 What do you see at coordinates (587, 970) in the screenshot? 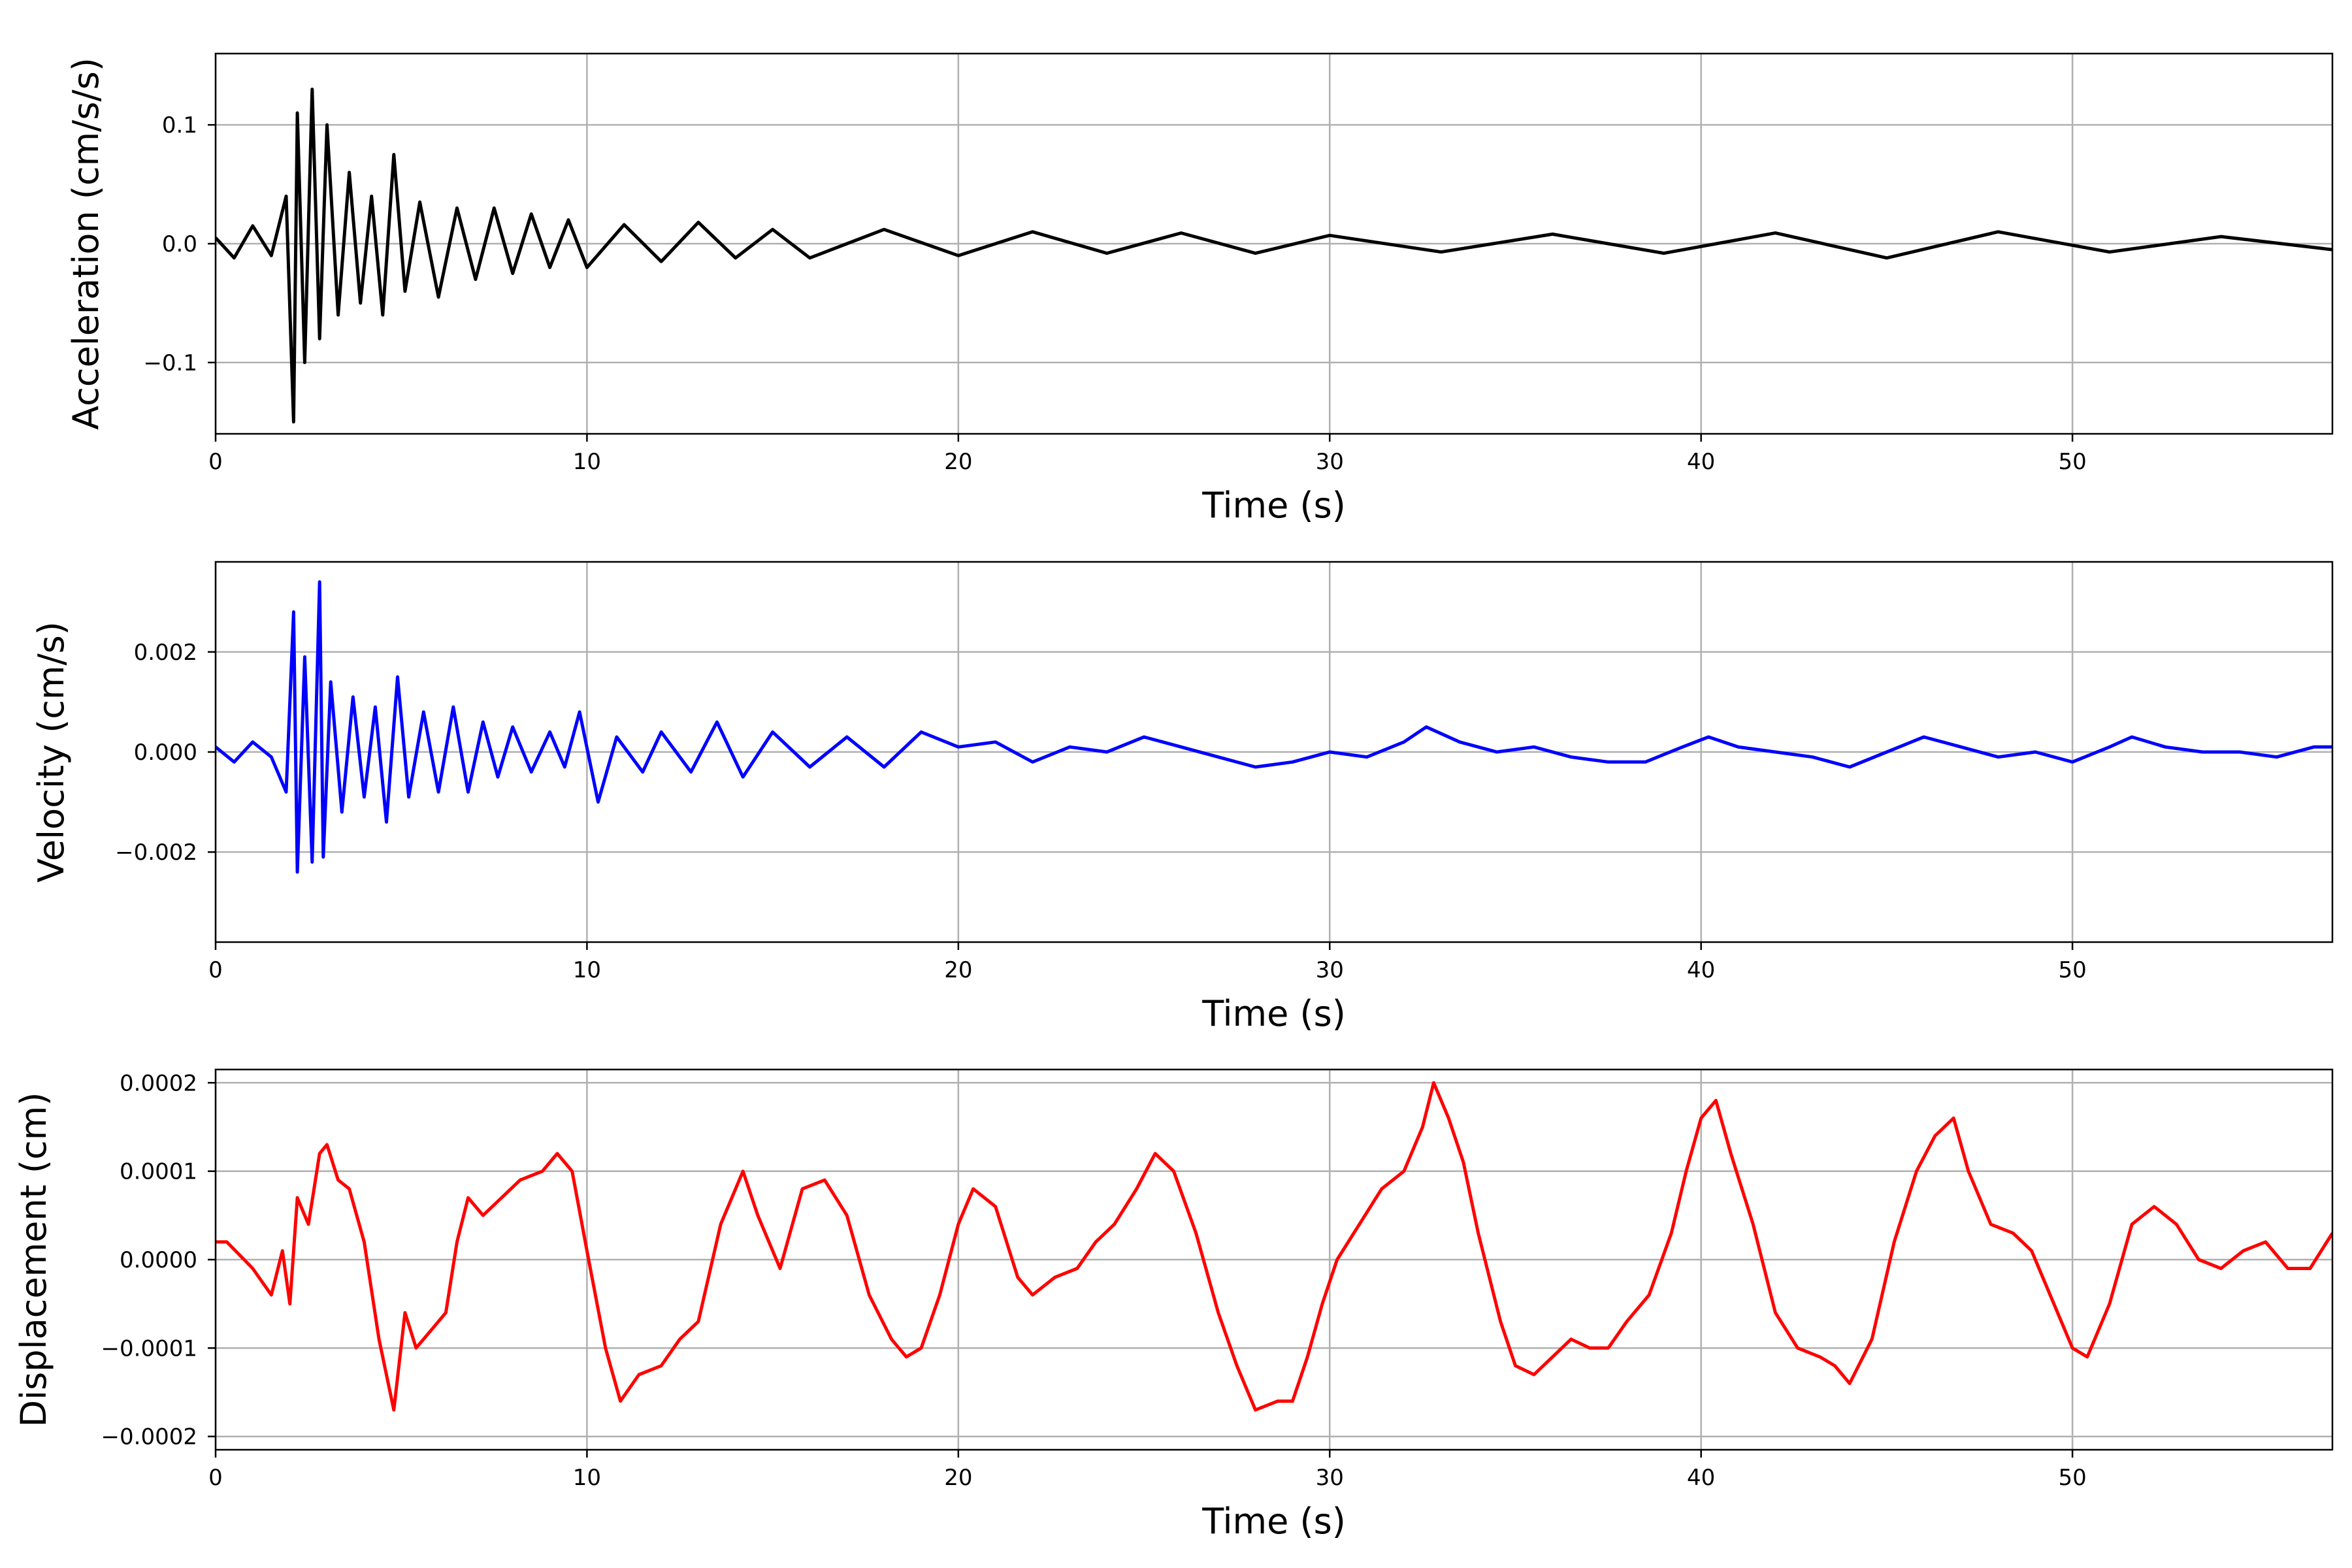
I see `velocity-x-tick-label: 10` at bounding box center [587, 970].